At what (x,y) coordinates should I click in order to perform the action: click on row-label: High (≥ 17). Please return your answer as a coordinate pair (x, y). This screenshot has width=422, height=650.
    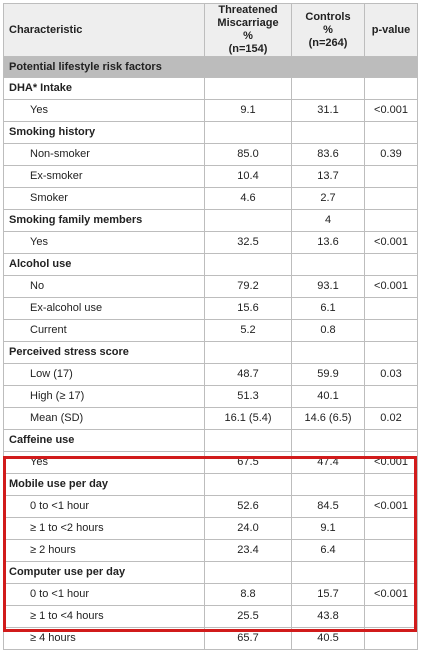
    Looking at the image, I should click on (104, 396).